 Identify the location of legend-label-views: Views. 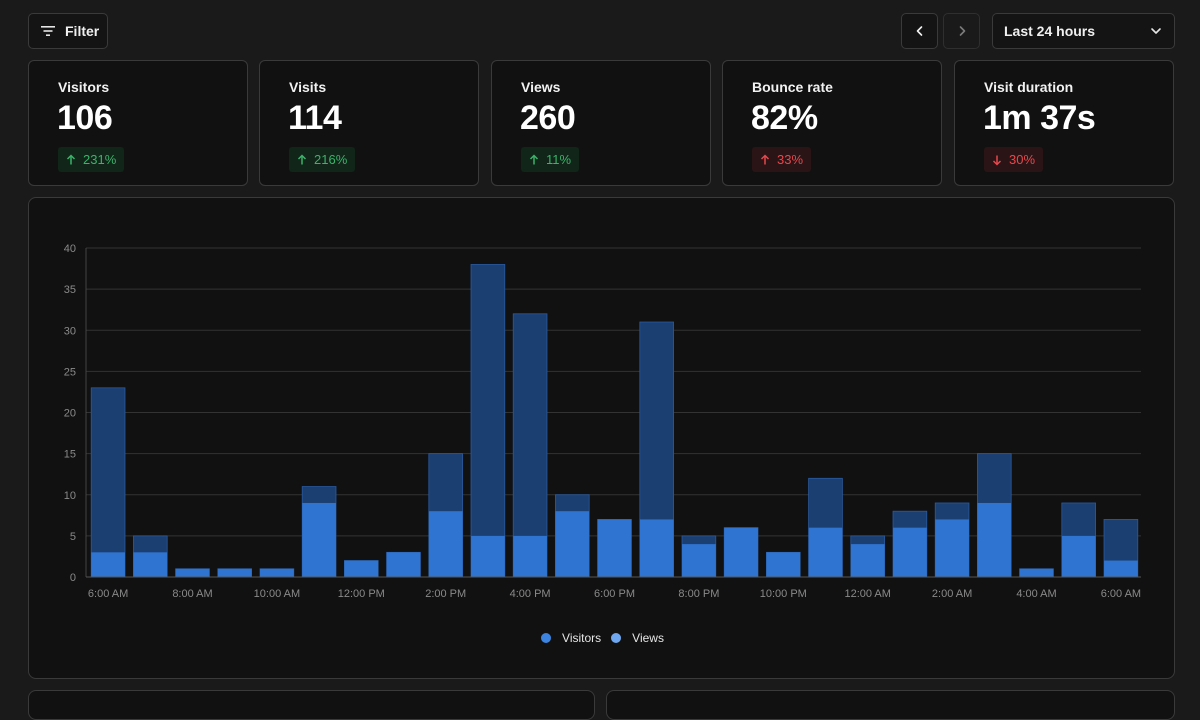
(648, 638).